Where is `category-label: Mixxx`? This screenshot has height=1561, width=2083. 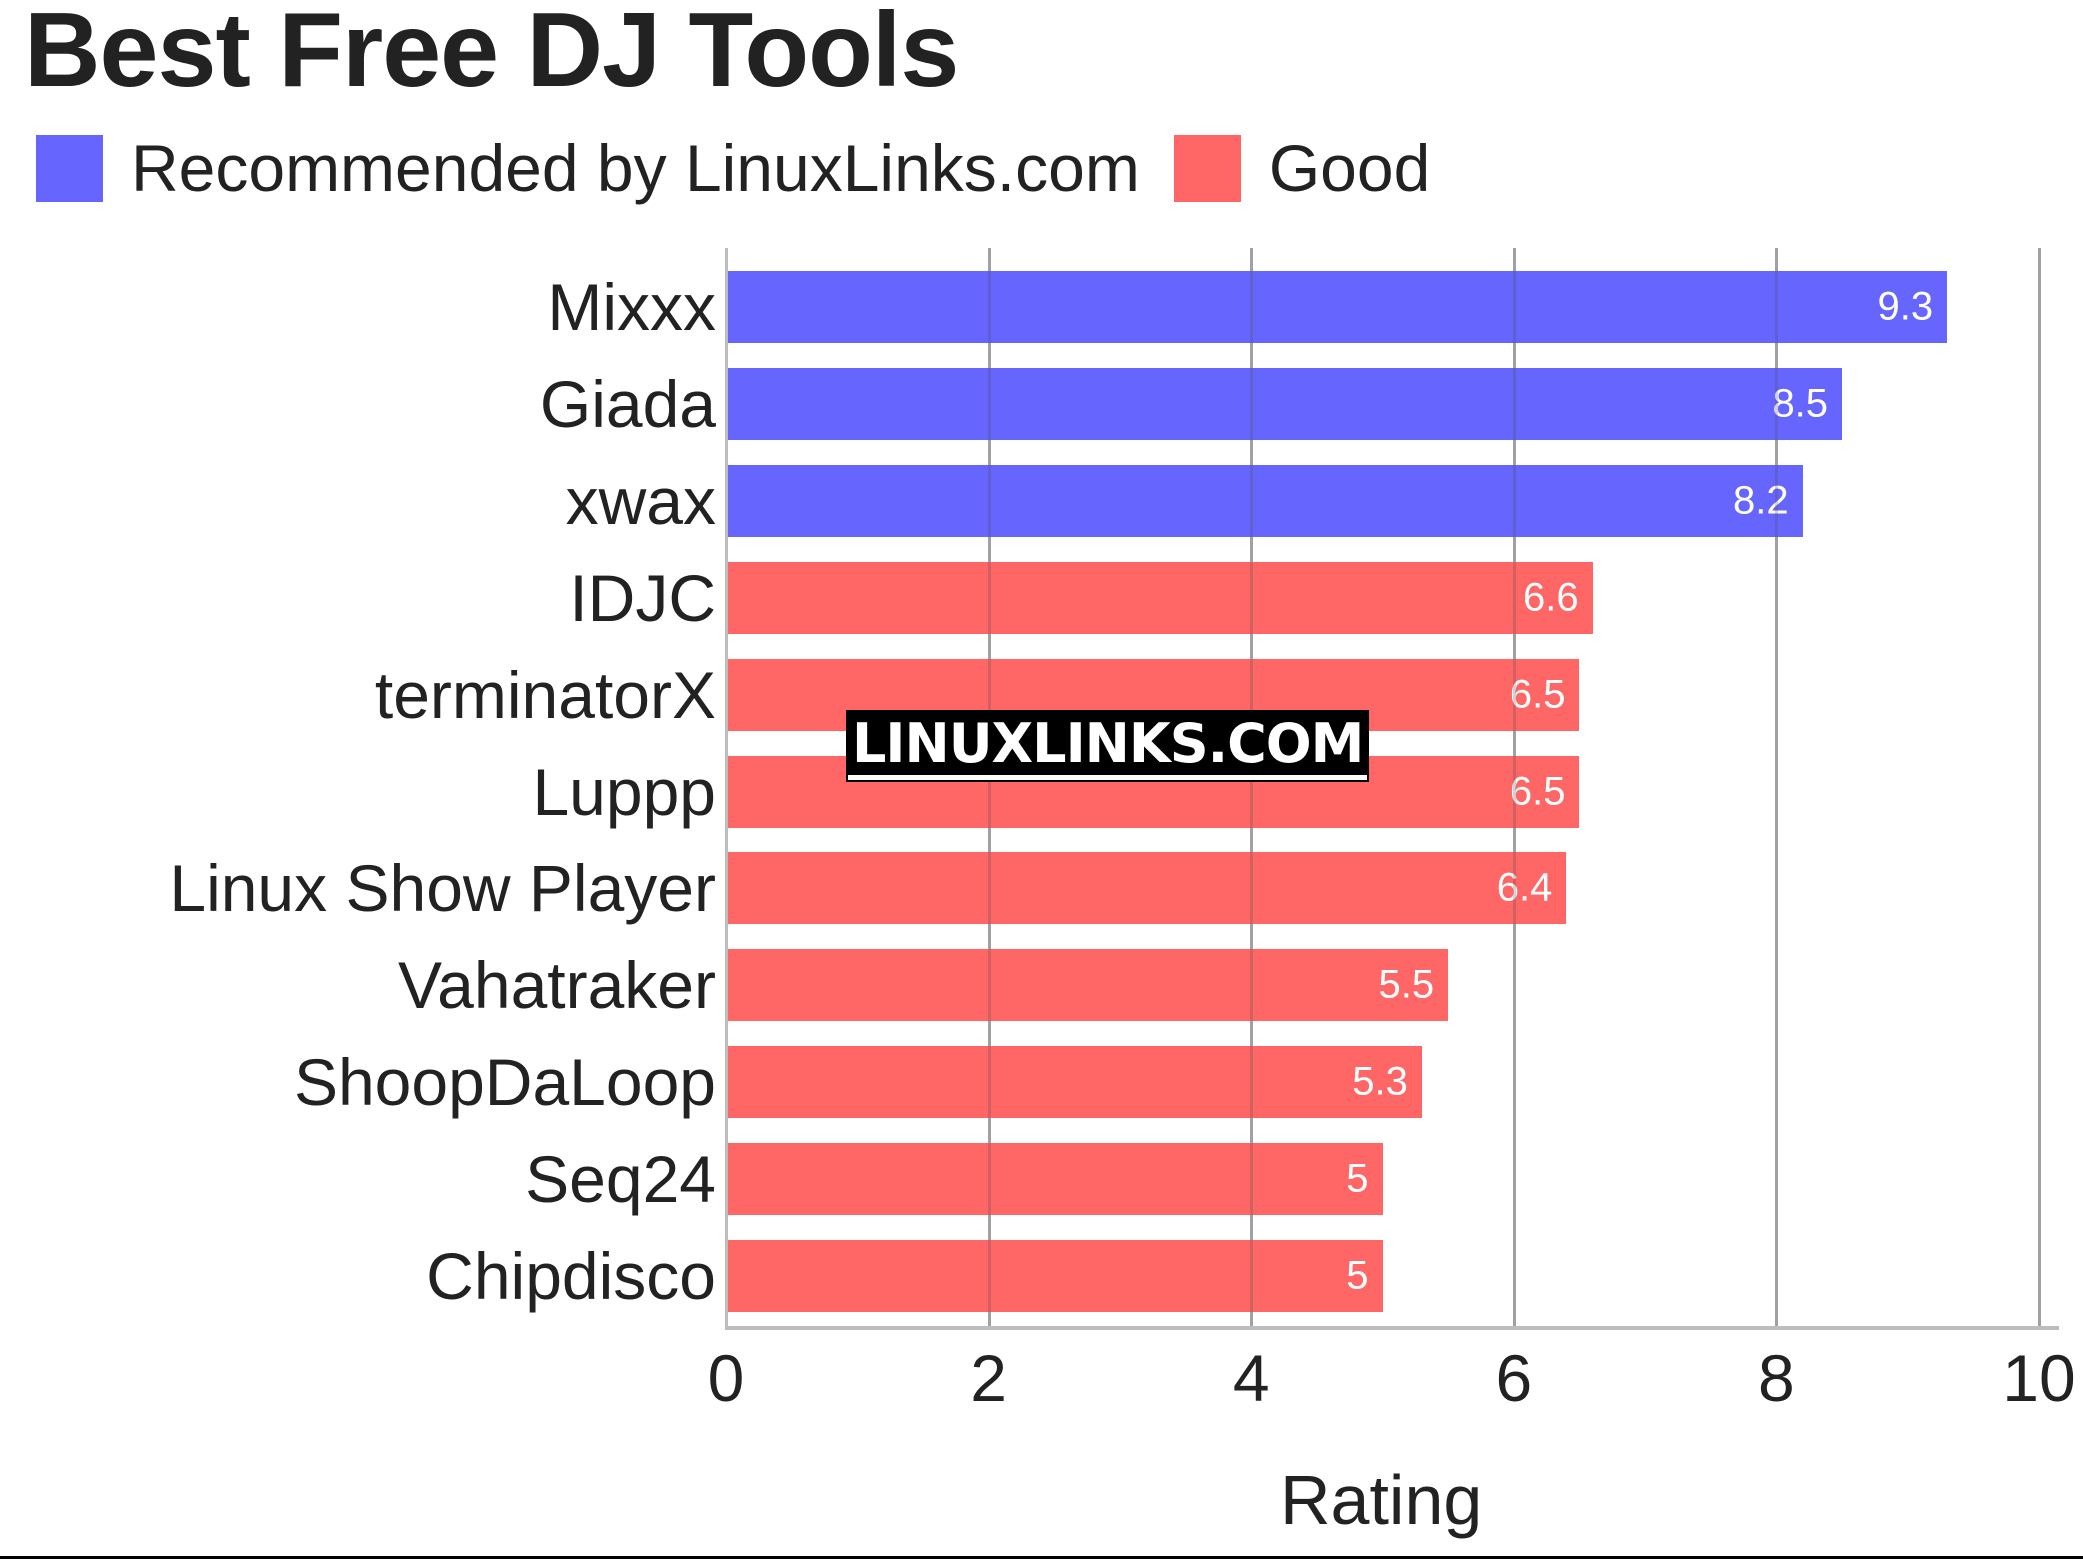
category-label: Mixxx is located at coordinates (631, 307).